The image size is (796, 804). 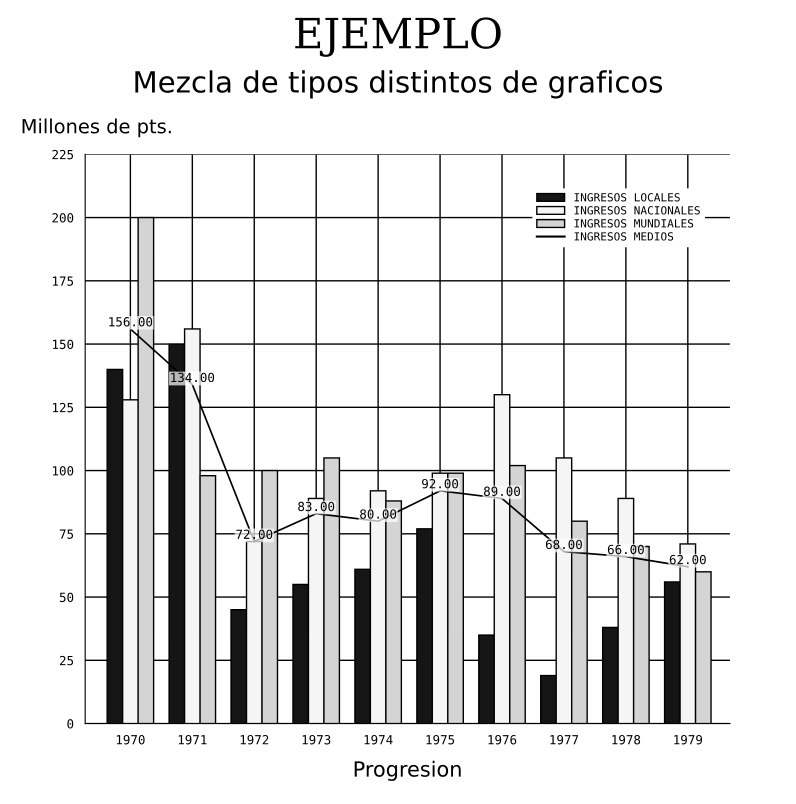 I want to click on y-tick-label: 225, so click(x=63, y=155).